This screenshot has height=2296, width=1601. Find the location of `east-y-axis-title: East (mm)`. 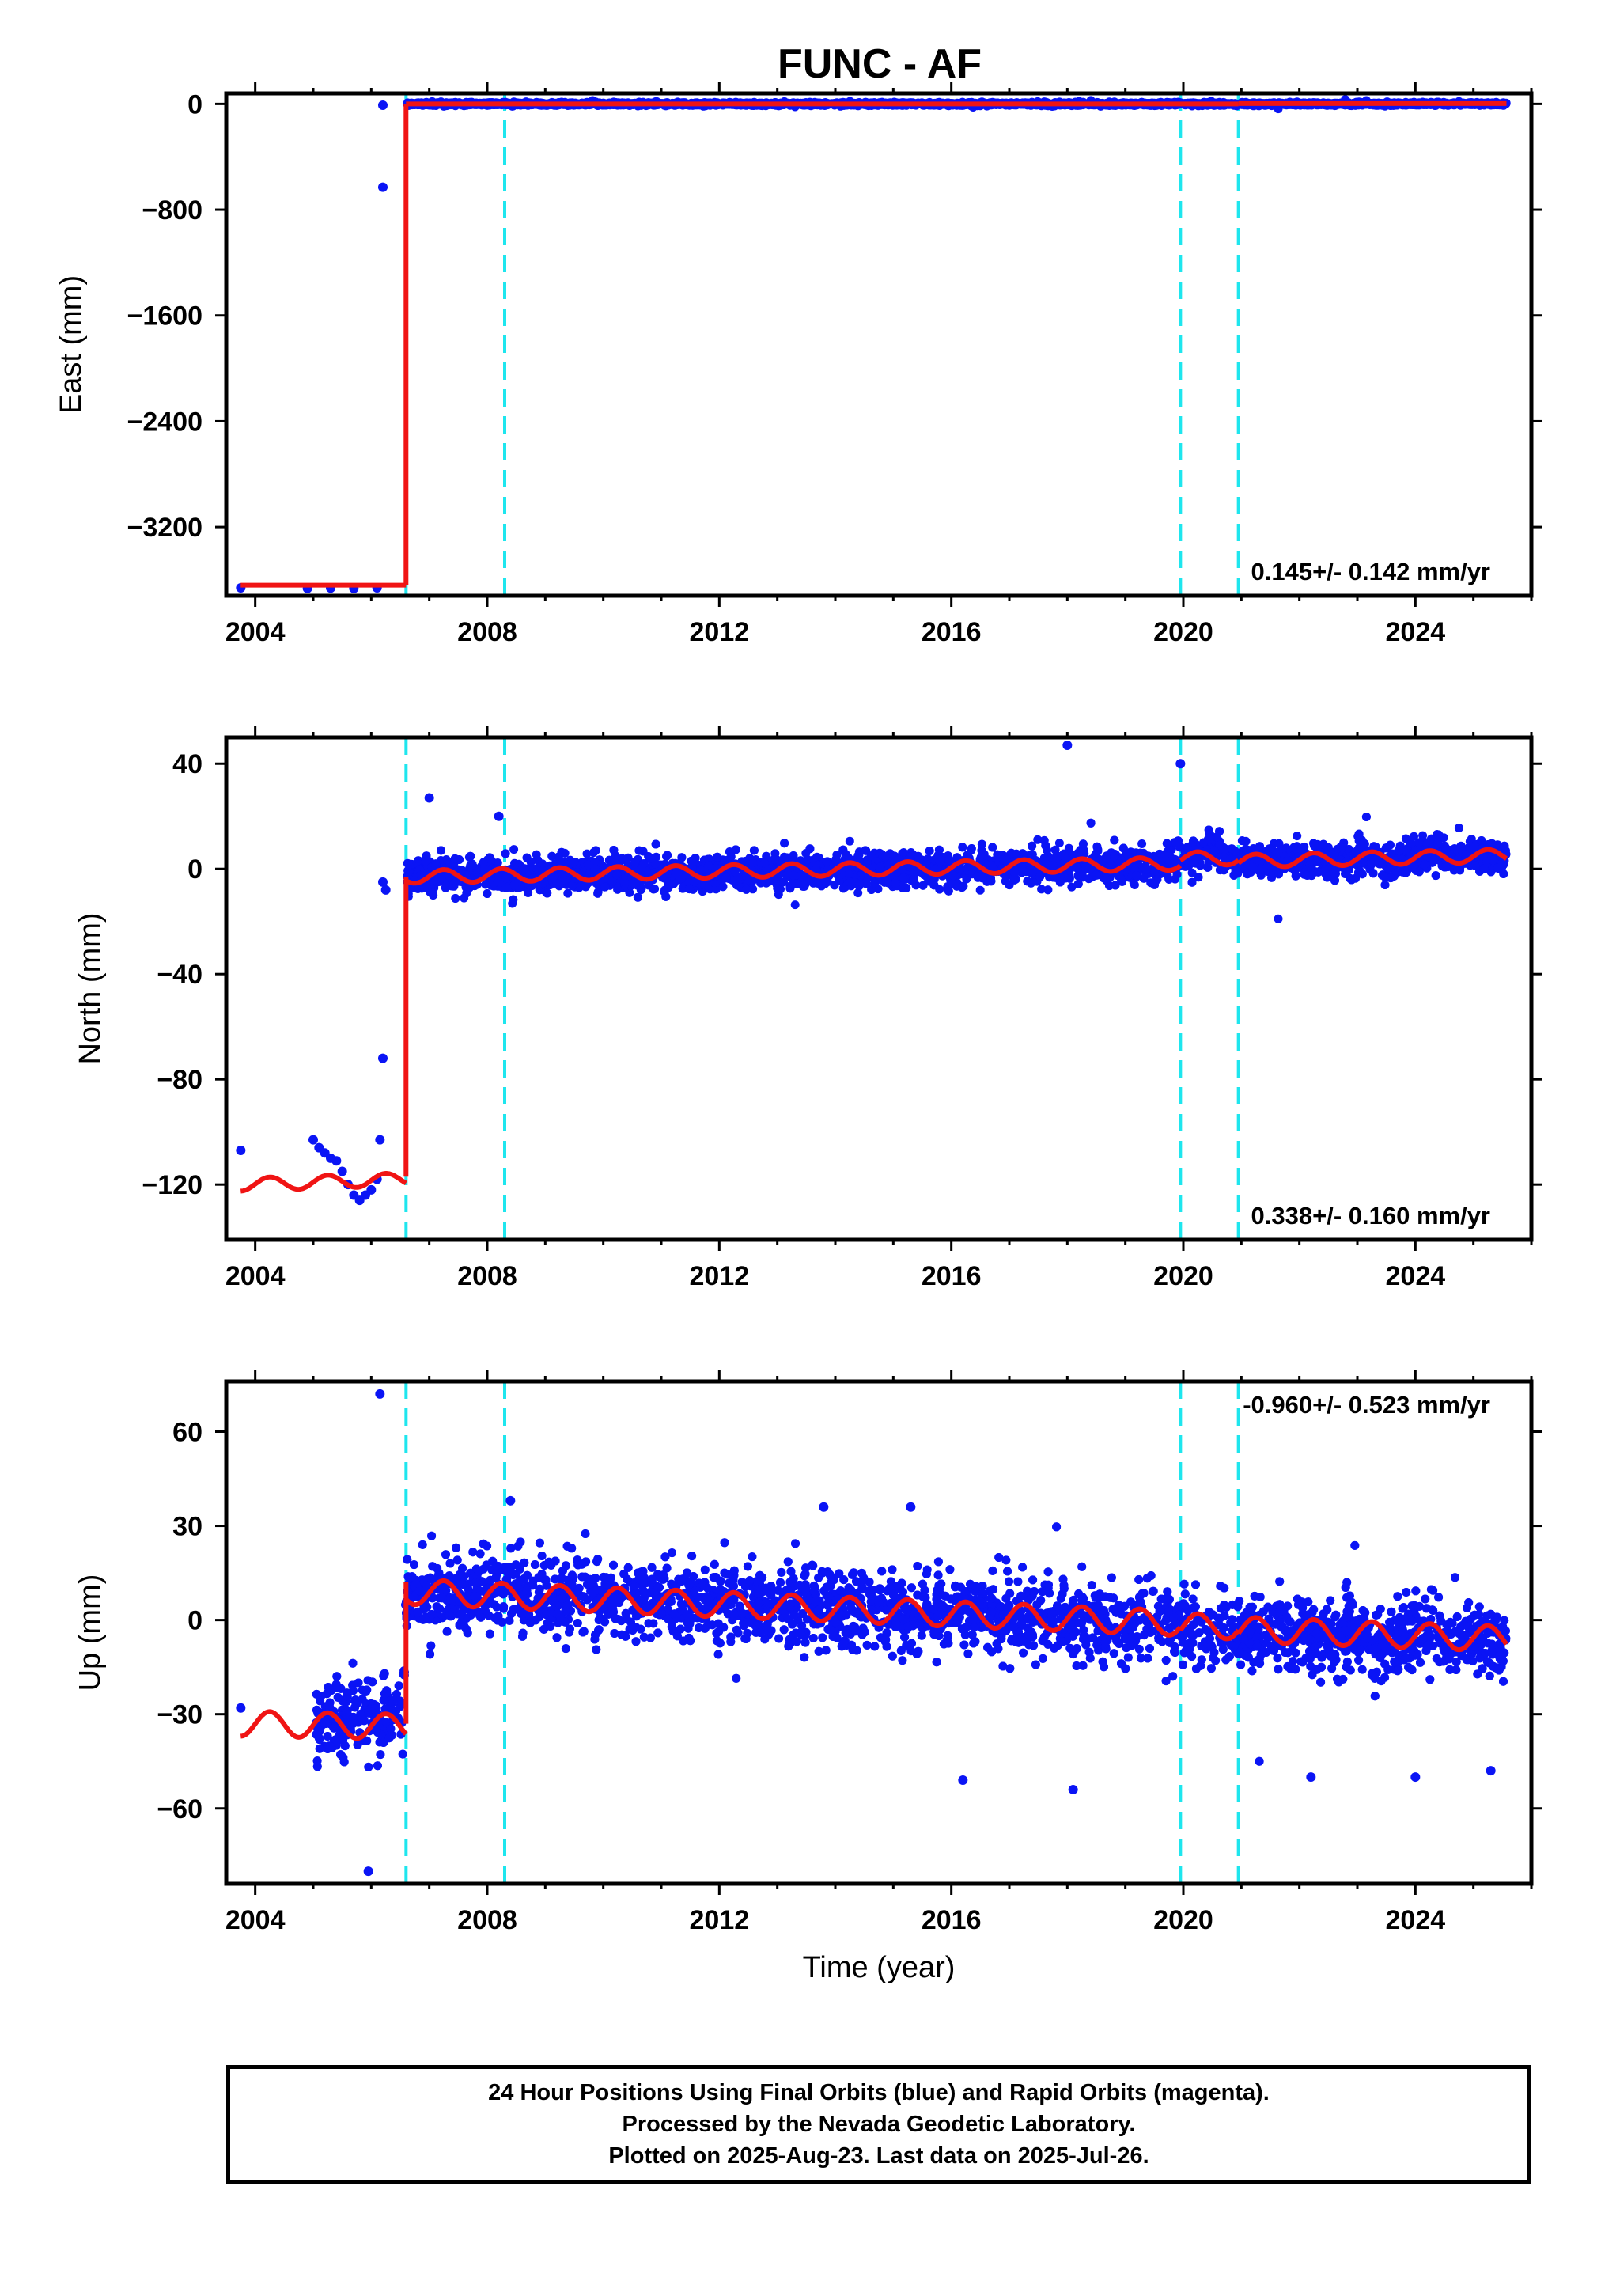

east-y-axis-title: East (mm) is located at coordinates (71, 344).